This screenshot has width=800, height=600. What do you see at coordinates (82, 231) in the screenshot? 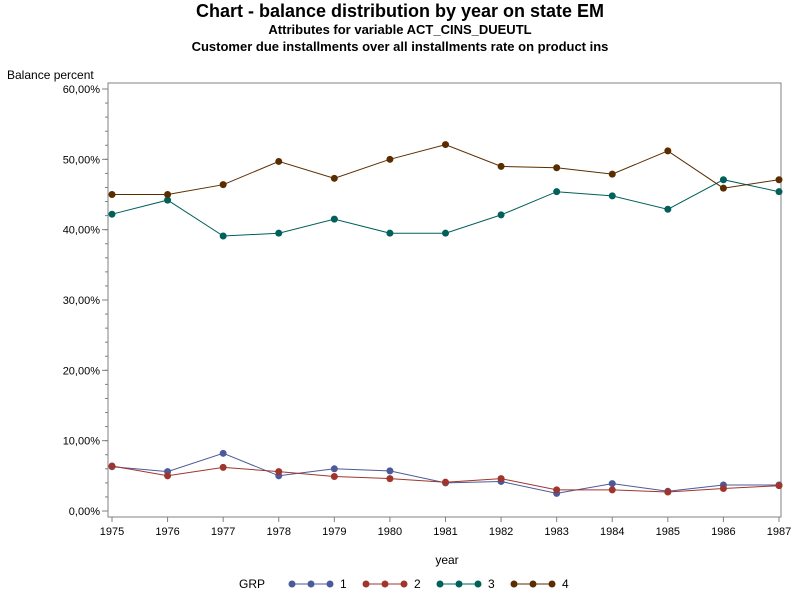
I see `y-tick-label: 40,00%` at bounding box center [82, 231].